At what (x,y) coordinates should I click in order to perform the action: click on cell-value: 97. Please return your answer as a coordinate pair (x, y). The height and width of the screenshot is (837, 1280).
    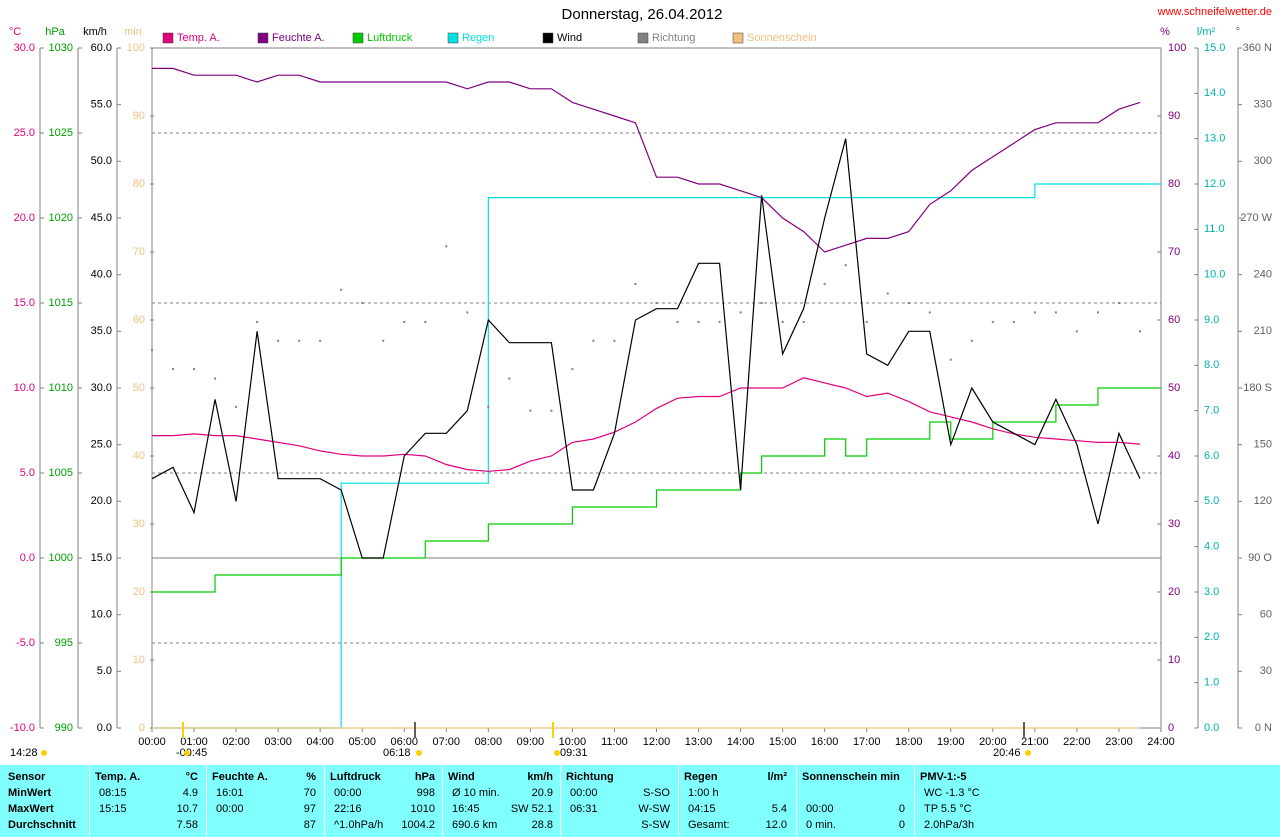
    Looking at the image, I should click on (309, 809).